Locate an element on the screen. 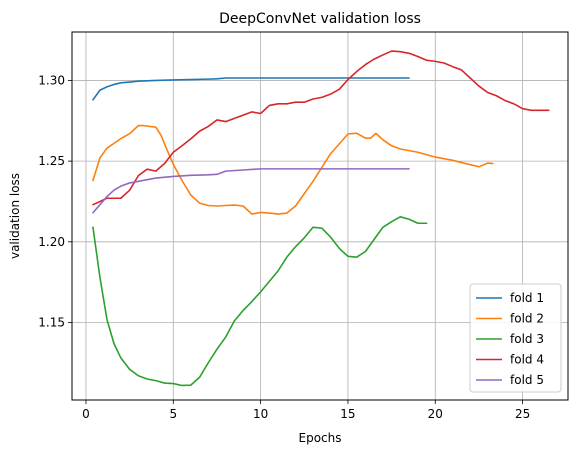  y-tick-label: 1.30 is located at coordinates (51, 80).